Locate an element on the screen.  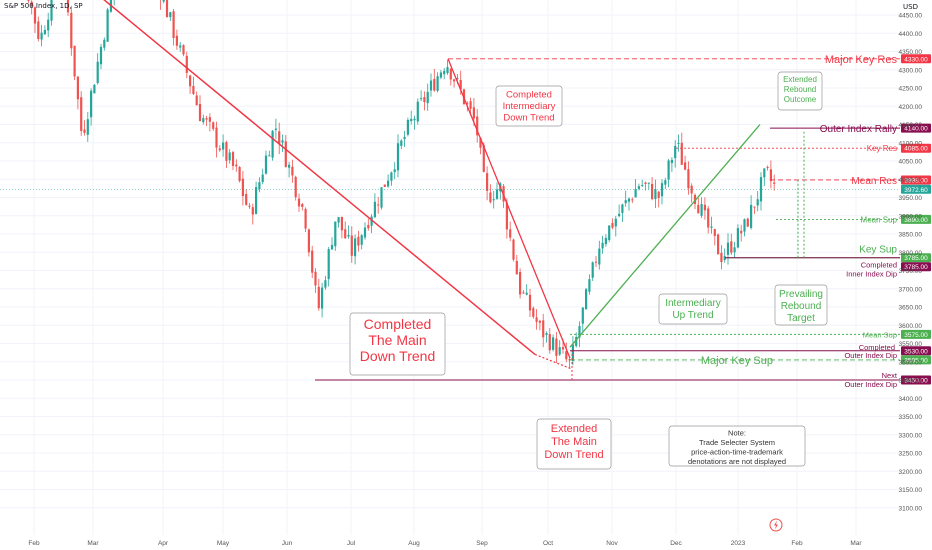
y-tick-label: 3650.00 is located at coordinates (911, 308).